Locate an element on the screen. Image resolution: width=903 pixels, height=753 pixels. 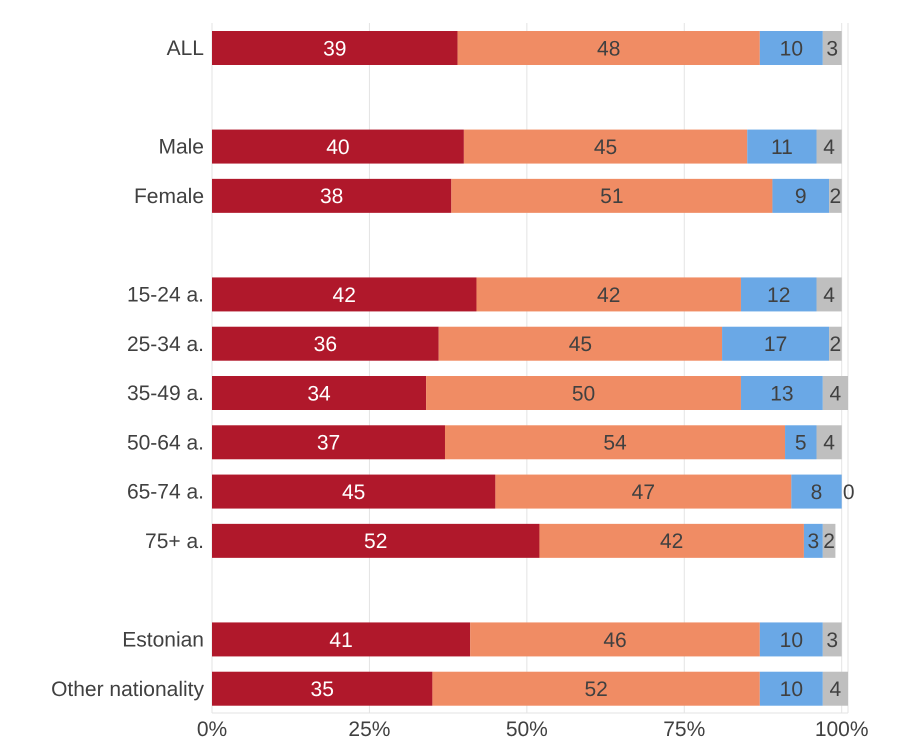
data-label: 0 is located at coordinates (848, 492).